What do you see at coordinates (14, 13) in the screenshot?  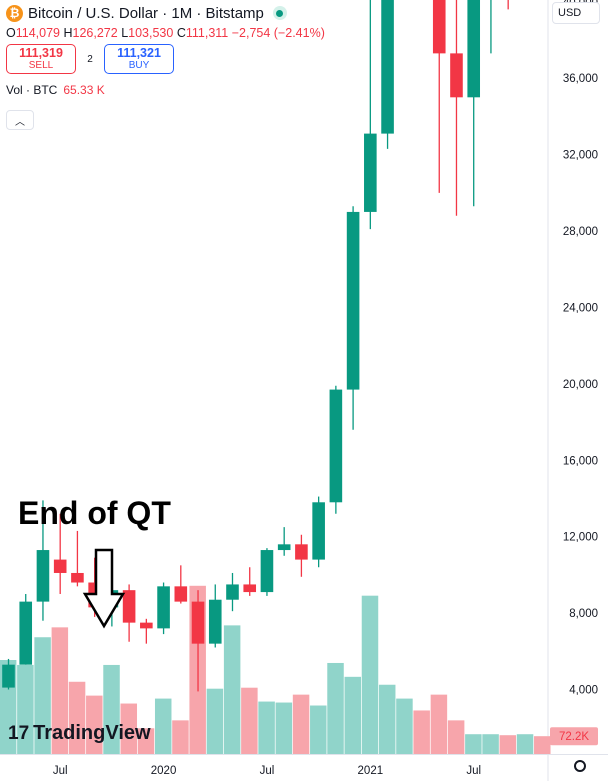 I see `bitcoin-icon: ₿` at bounding box center [14, 13].